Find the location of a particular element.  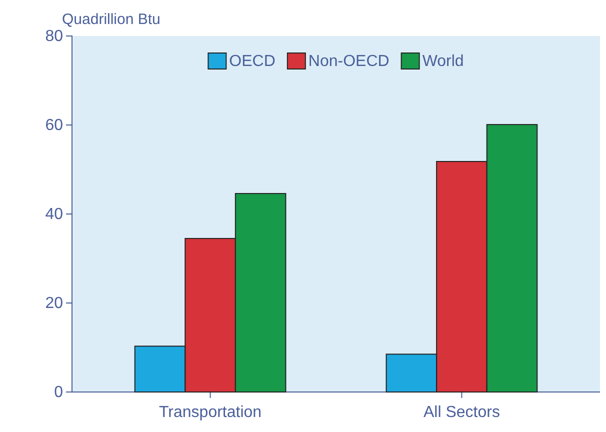

y-tick-label: 60 is located at coordinates (54, 125).